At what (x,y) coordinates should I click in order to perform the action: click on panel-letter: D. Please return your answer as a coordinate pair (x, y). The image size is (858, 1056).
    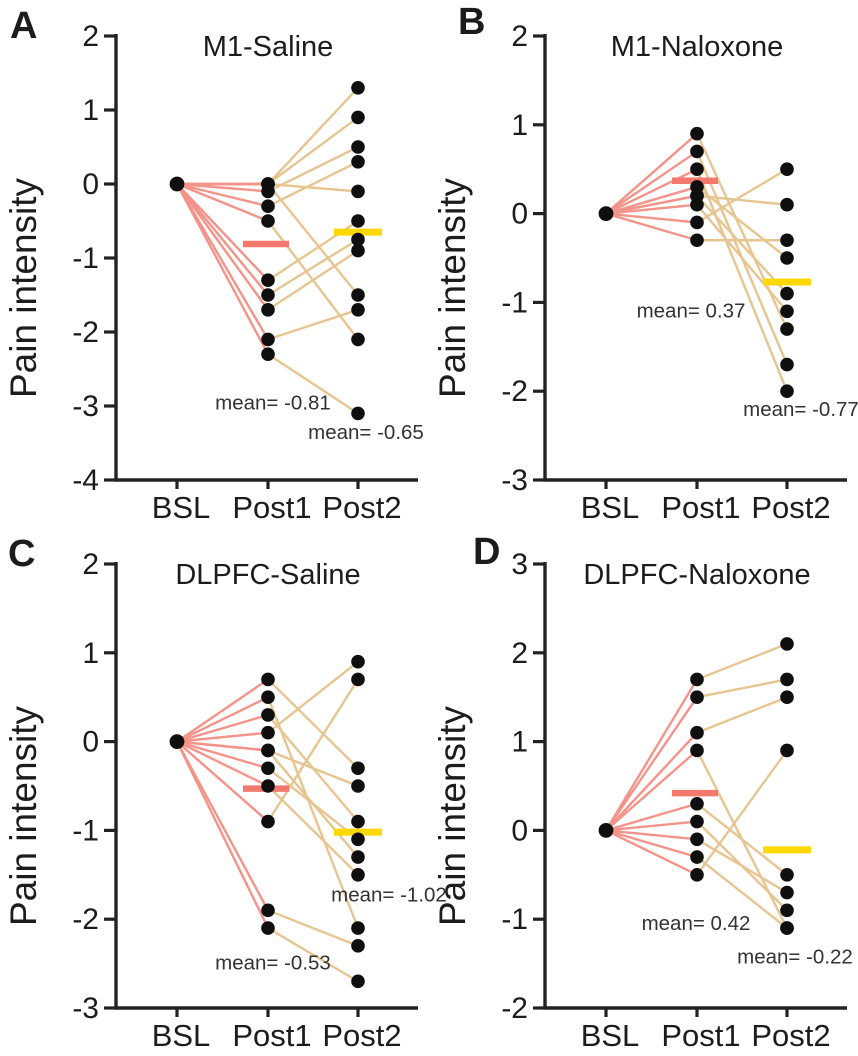
    Looking at the image, I should click on (486, 552).